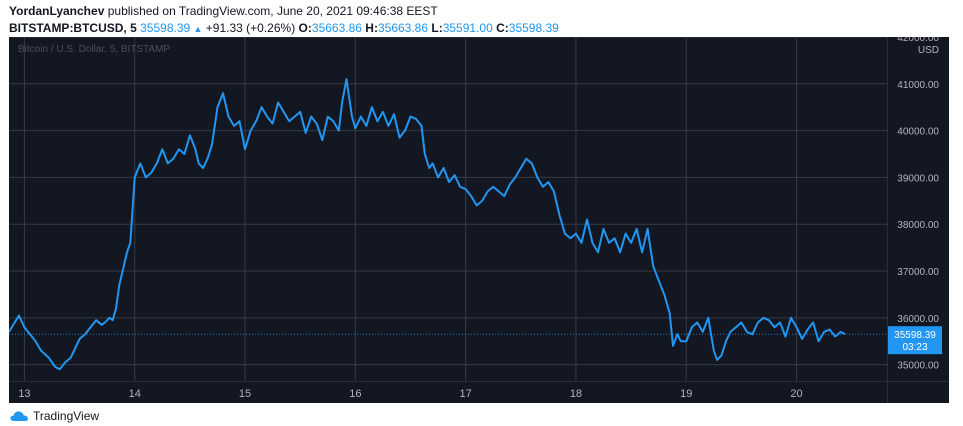 The image size is (963, 426). What do you see at coordinates (403, 28) in the screenshot?
I see `high-value: 35663.86` at bounding box center [403, 28].